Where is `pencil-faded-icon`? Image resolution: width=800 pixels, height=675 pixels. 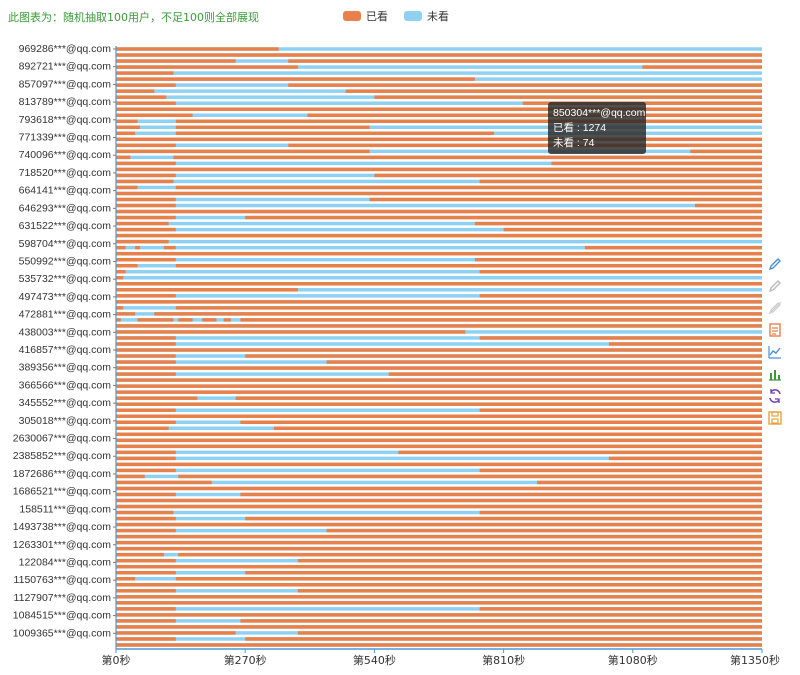 pencil-faded-icon is located at coordinates (775, 286).